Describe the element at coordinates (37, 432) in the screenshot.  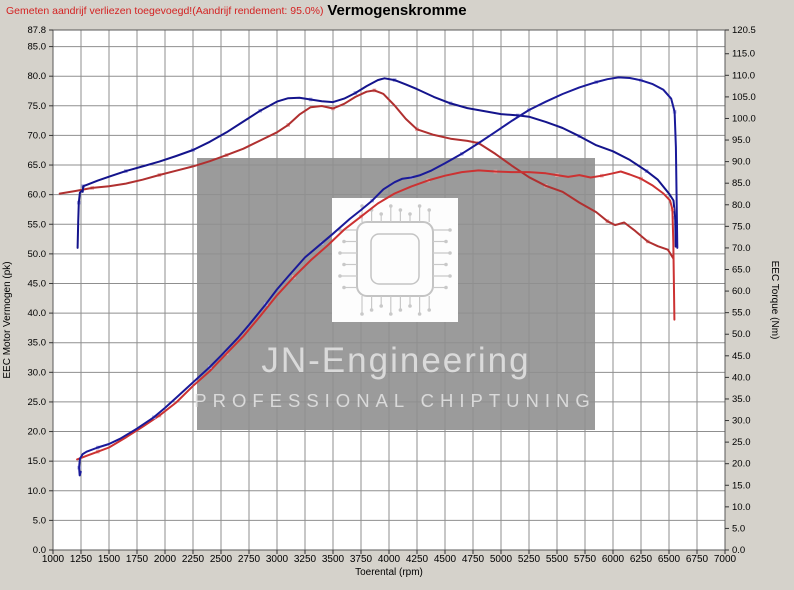
I see `left-tick-label: 20.0` at that location.